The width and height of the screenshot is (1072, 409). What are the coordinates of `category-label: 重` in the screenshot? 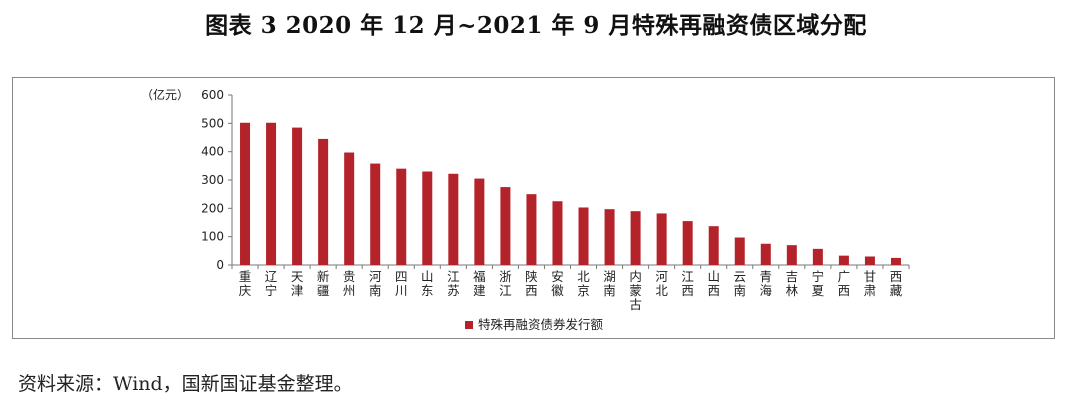 It's located at (245, 276).